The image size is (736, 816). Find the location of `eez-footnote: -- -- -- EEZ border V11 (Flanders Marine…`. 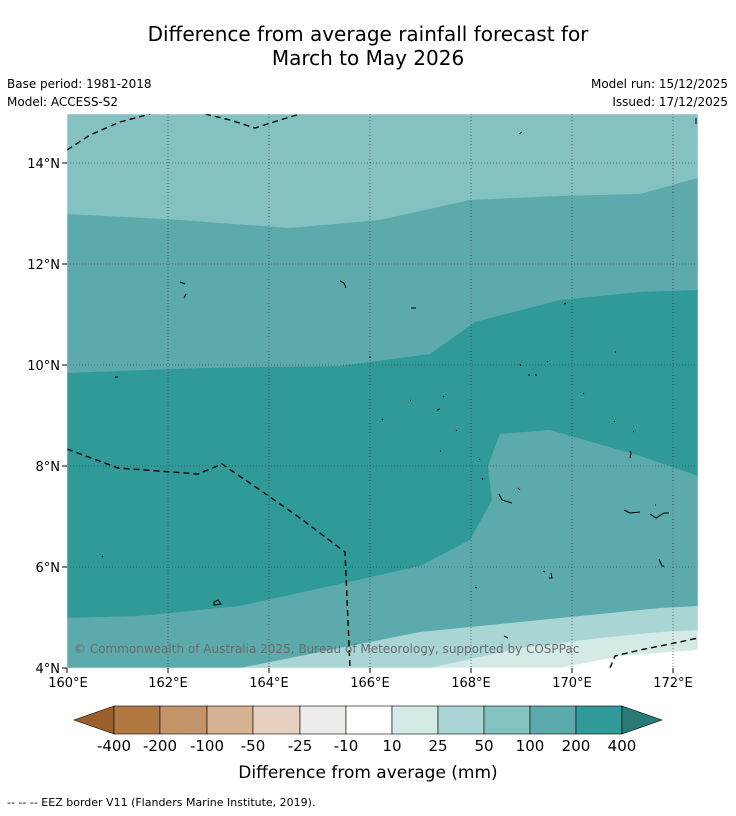

eez-footnote: -- -- -- EEZ border V11 (Flanders Marine… is located at coordinates (161, 802).